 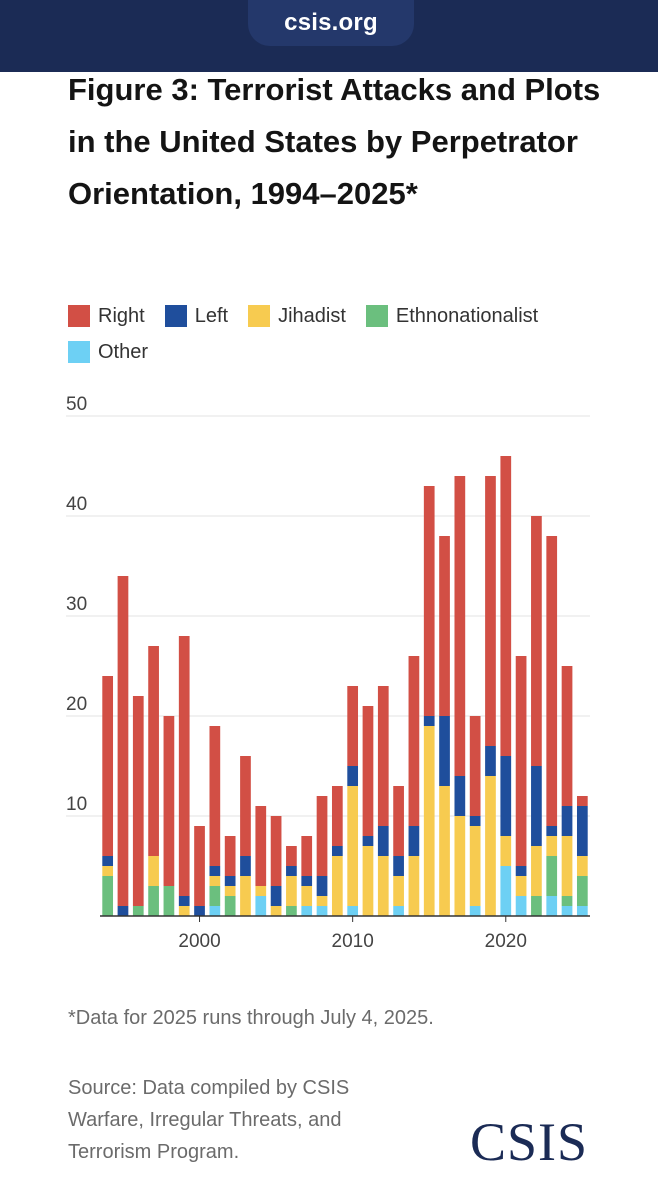 I want to click on y-tick-label-50: 50, so click(x=76, y=405).